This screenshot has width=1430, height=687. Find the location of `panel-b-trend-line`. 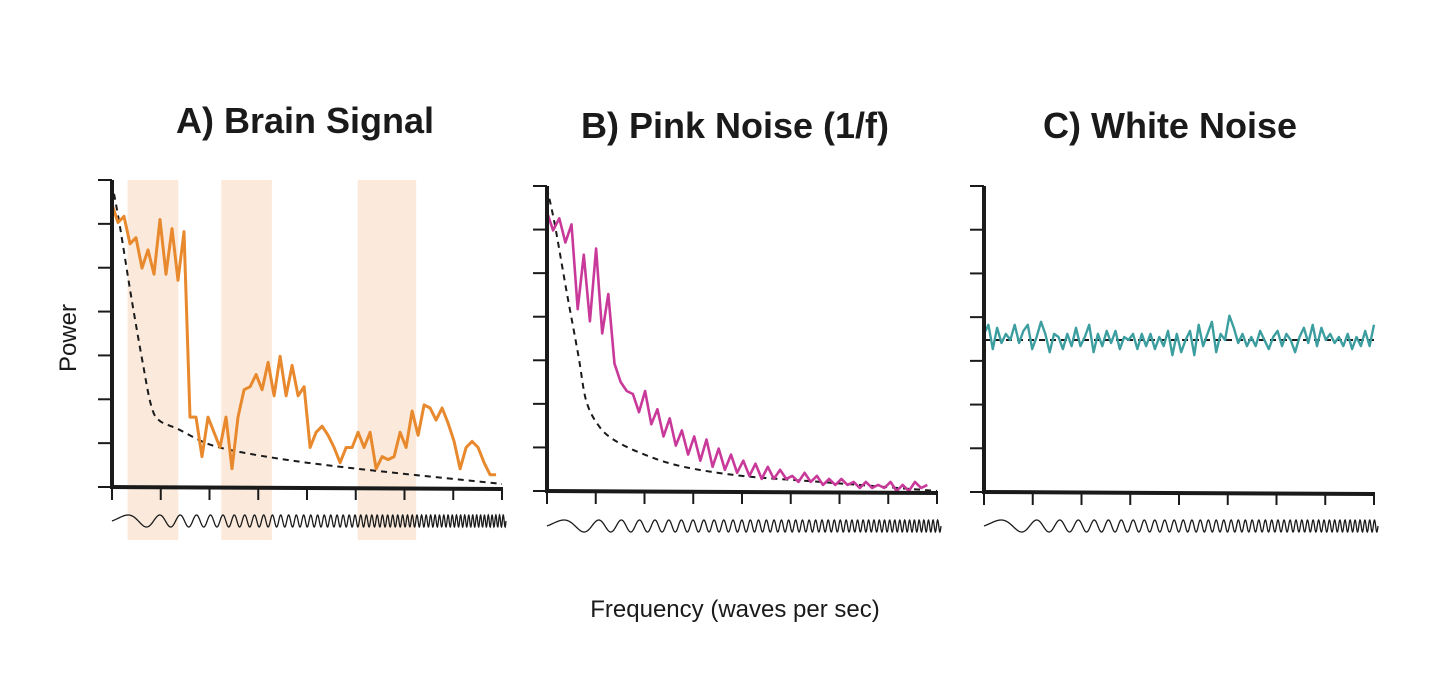

panel-b-trend-line is located at coordinates (742, 339).